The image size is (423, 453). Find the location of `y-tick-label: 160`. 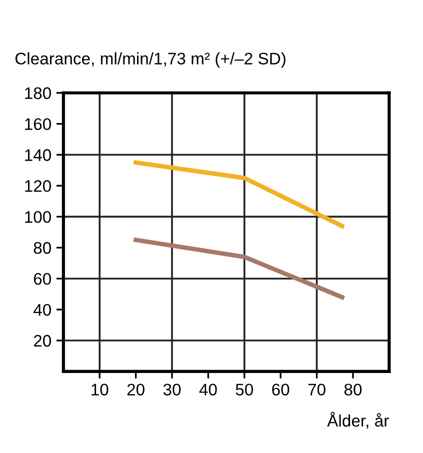

y-tick-label: 160 is located at coordinates (38, 124).